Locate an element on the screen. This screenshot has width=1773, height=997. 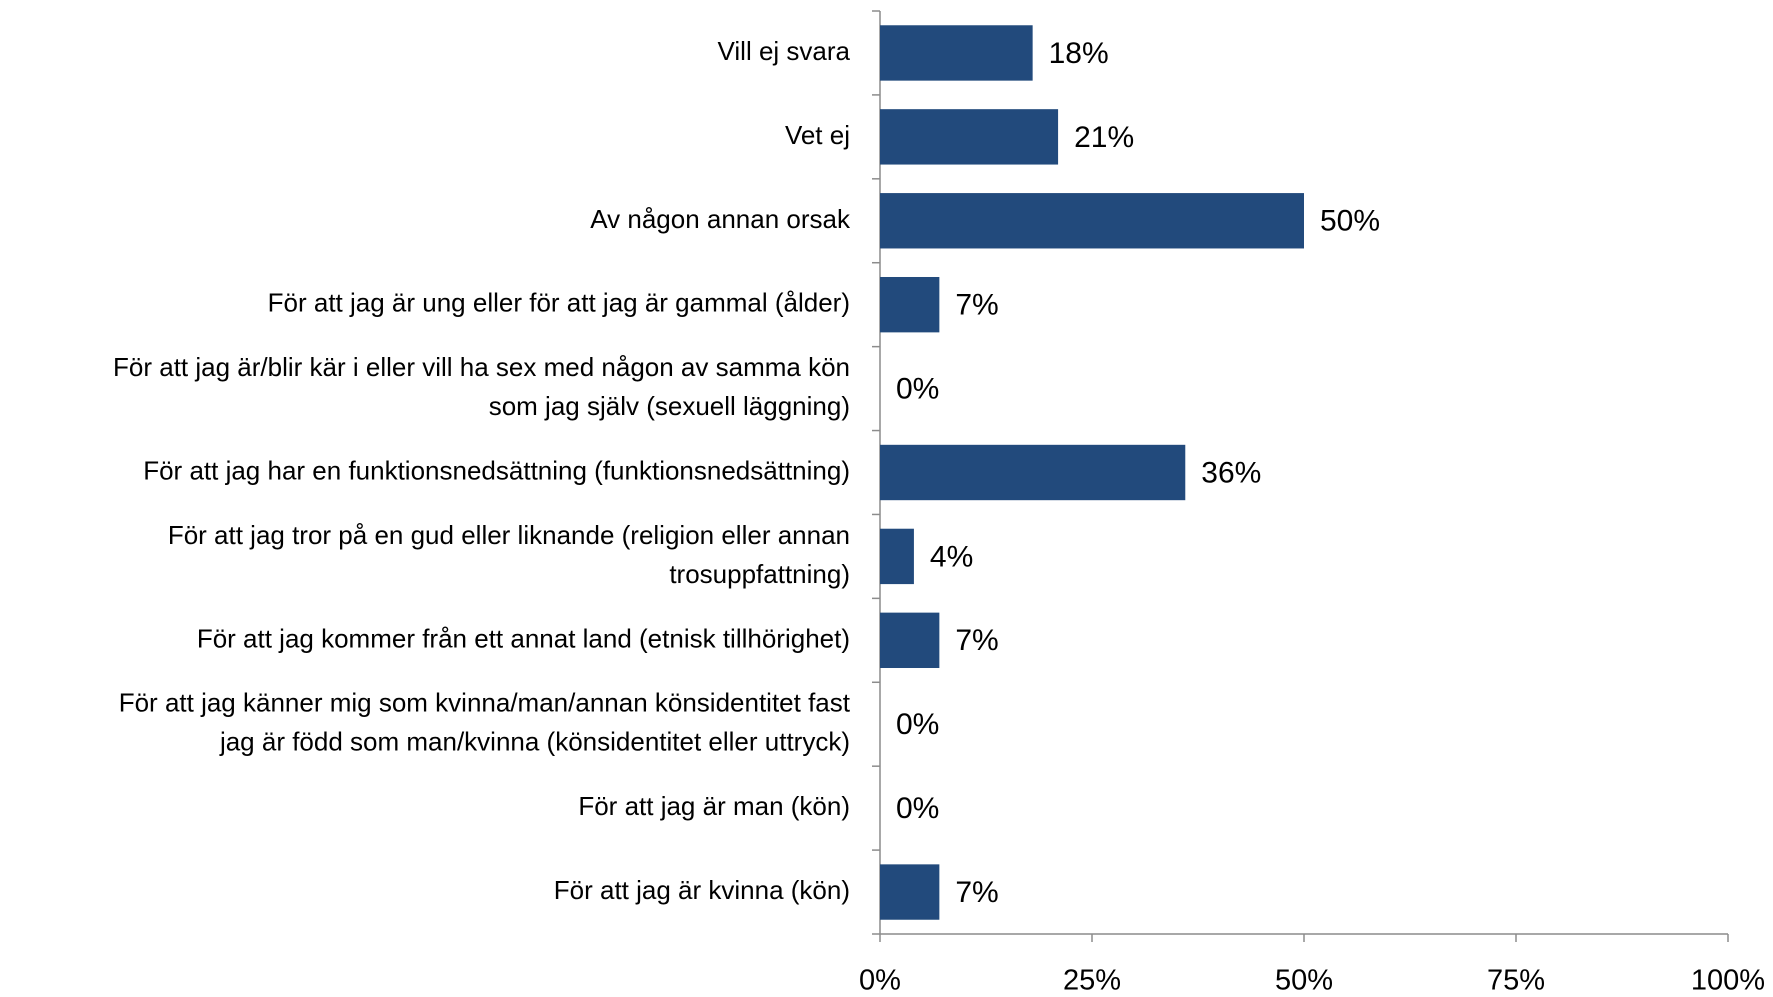
x-tick-label: 0% is located at coordinates (880, 981).